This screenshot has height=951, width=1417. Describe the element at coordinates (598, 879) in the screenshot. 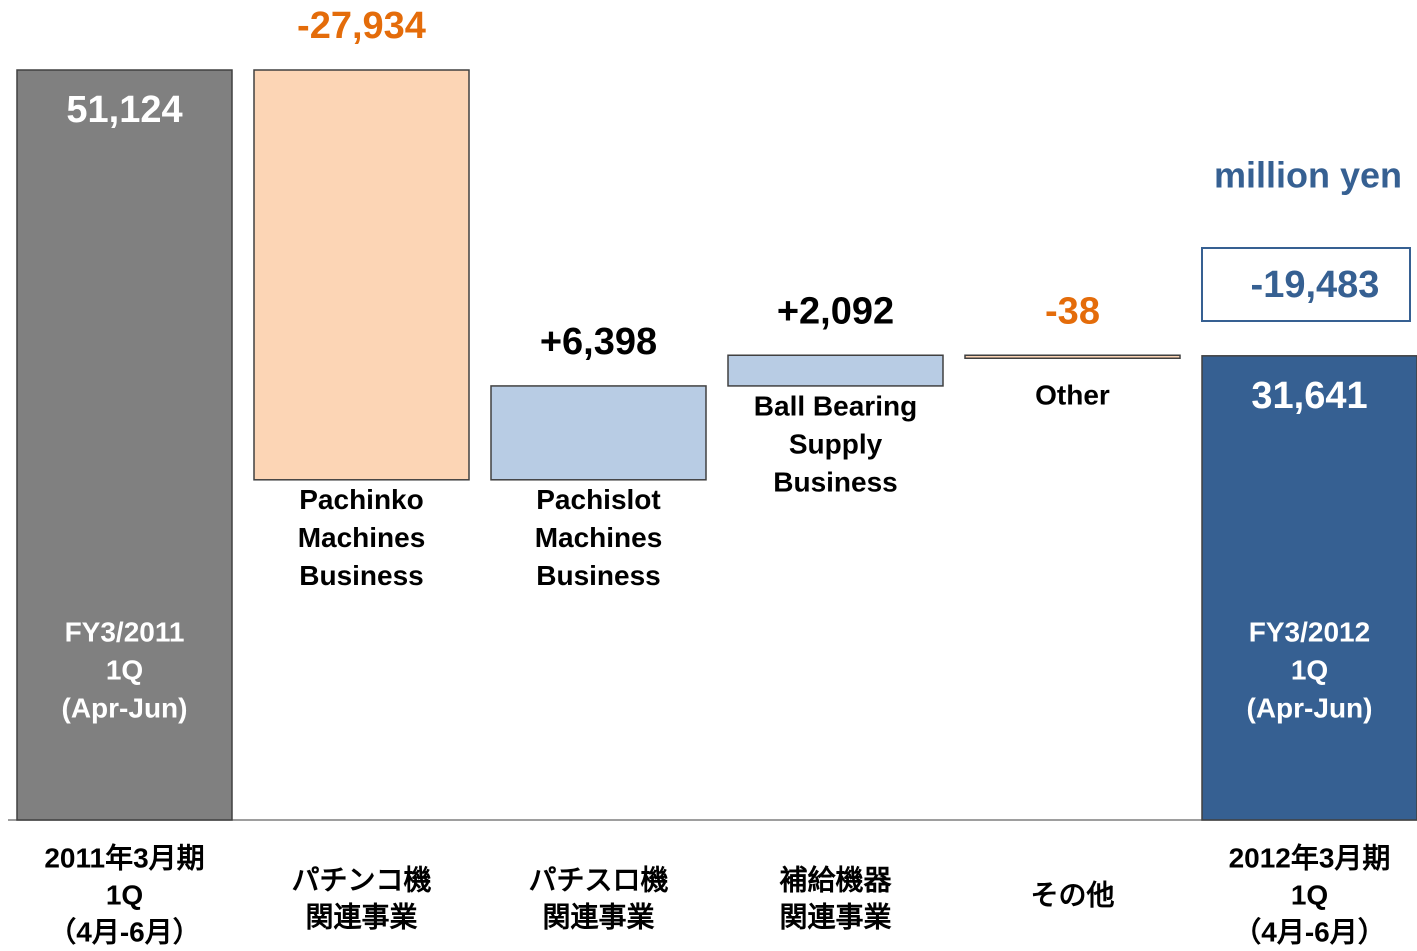

I see `x-tick-label: パチスロ機` at that location.